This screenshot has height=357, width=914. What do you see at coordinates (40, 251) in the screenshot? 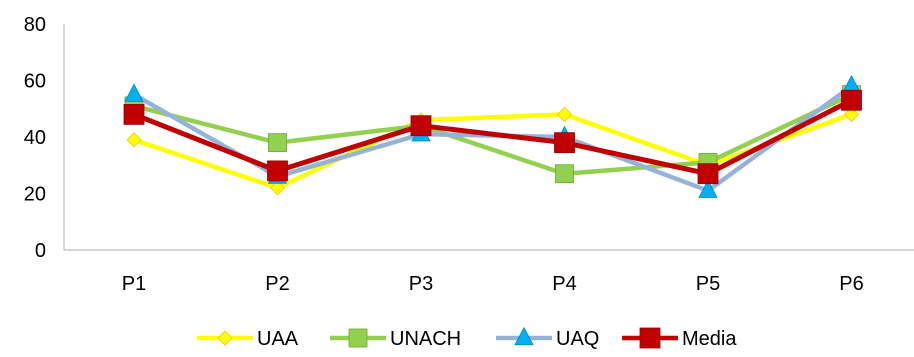
I see `y-tick-label: 0` at bounding box center [40, 251].